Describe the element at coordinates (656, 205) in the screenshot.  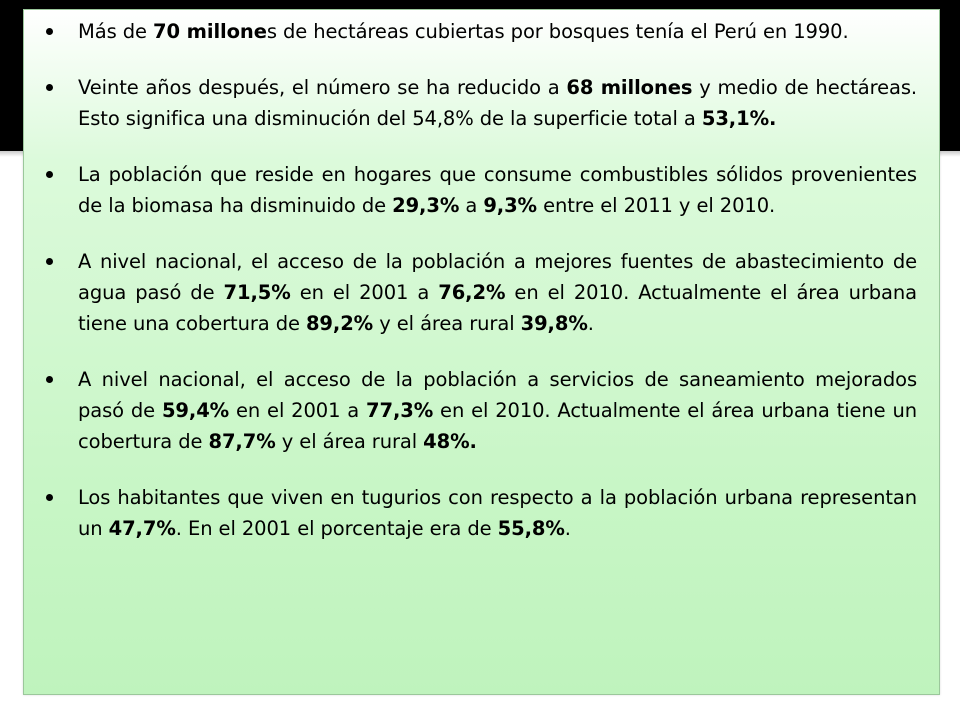
I see `bullet-text: entre el 2011 y el 2010.` at that location.